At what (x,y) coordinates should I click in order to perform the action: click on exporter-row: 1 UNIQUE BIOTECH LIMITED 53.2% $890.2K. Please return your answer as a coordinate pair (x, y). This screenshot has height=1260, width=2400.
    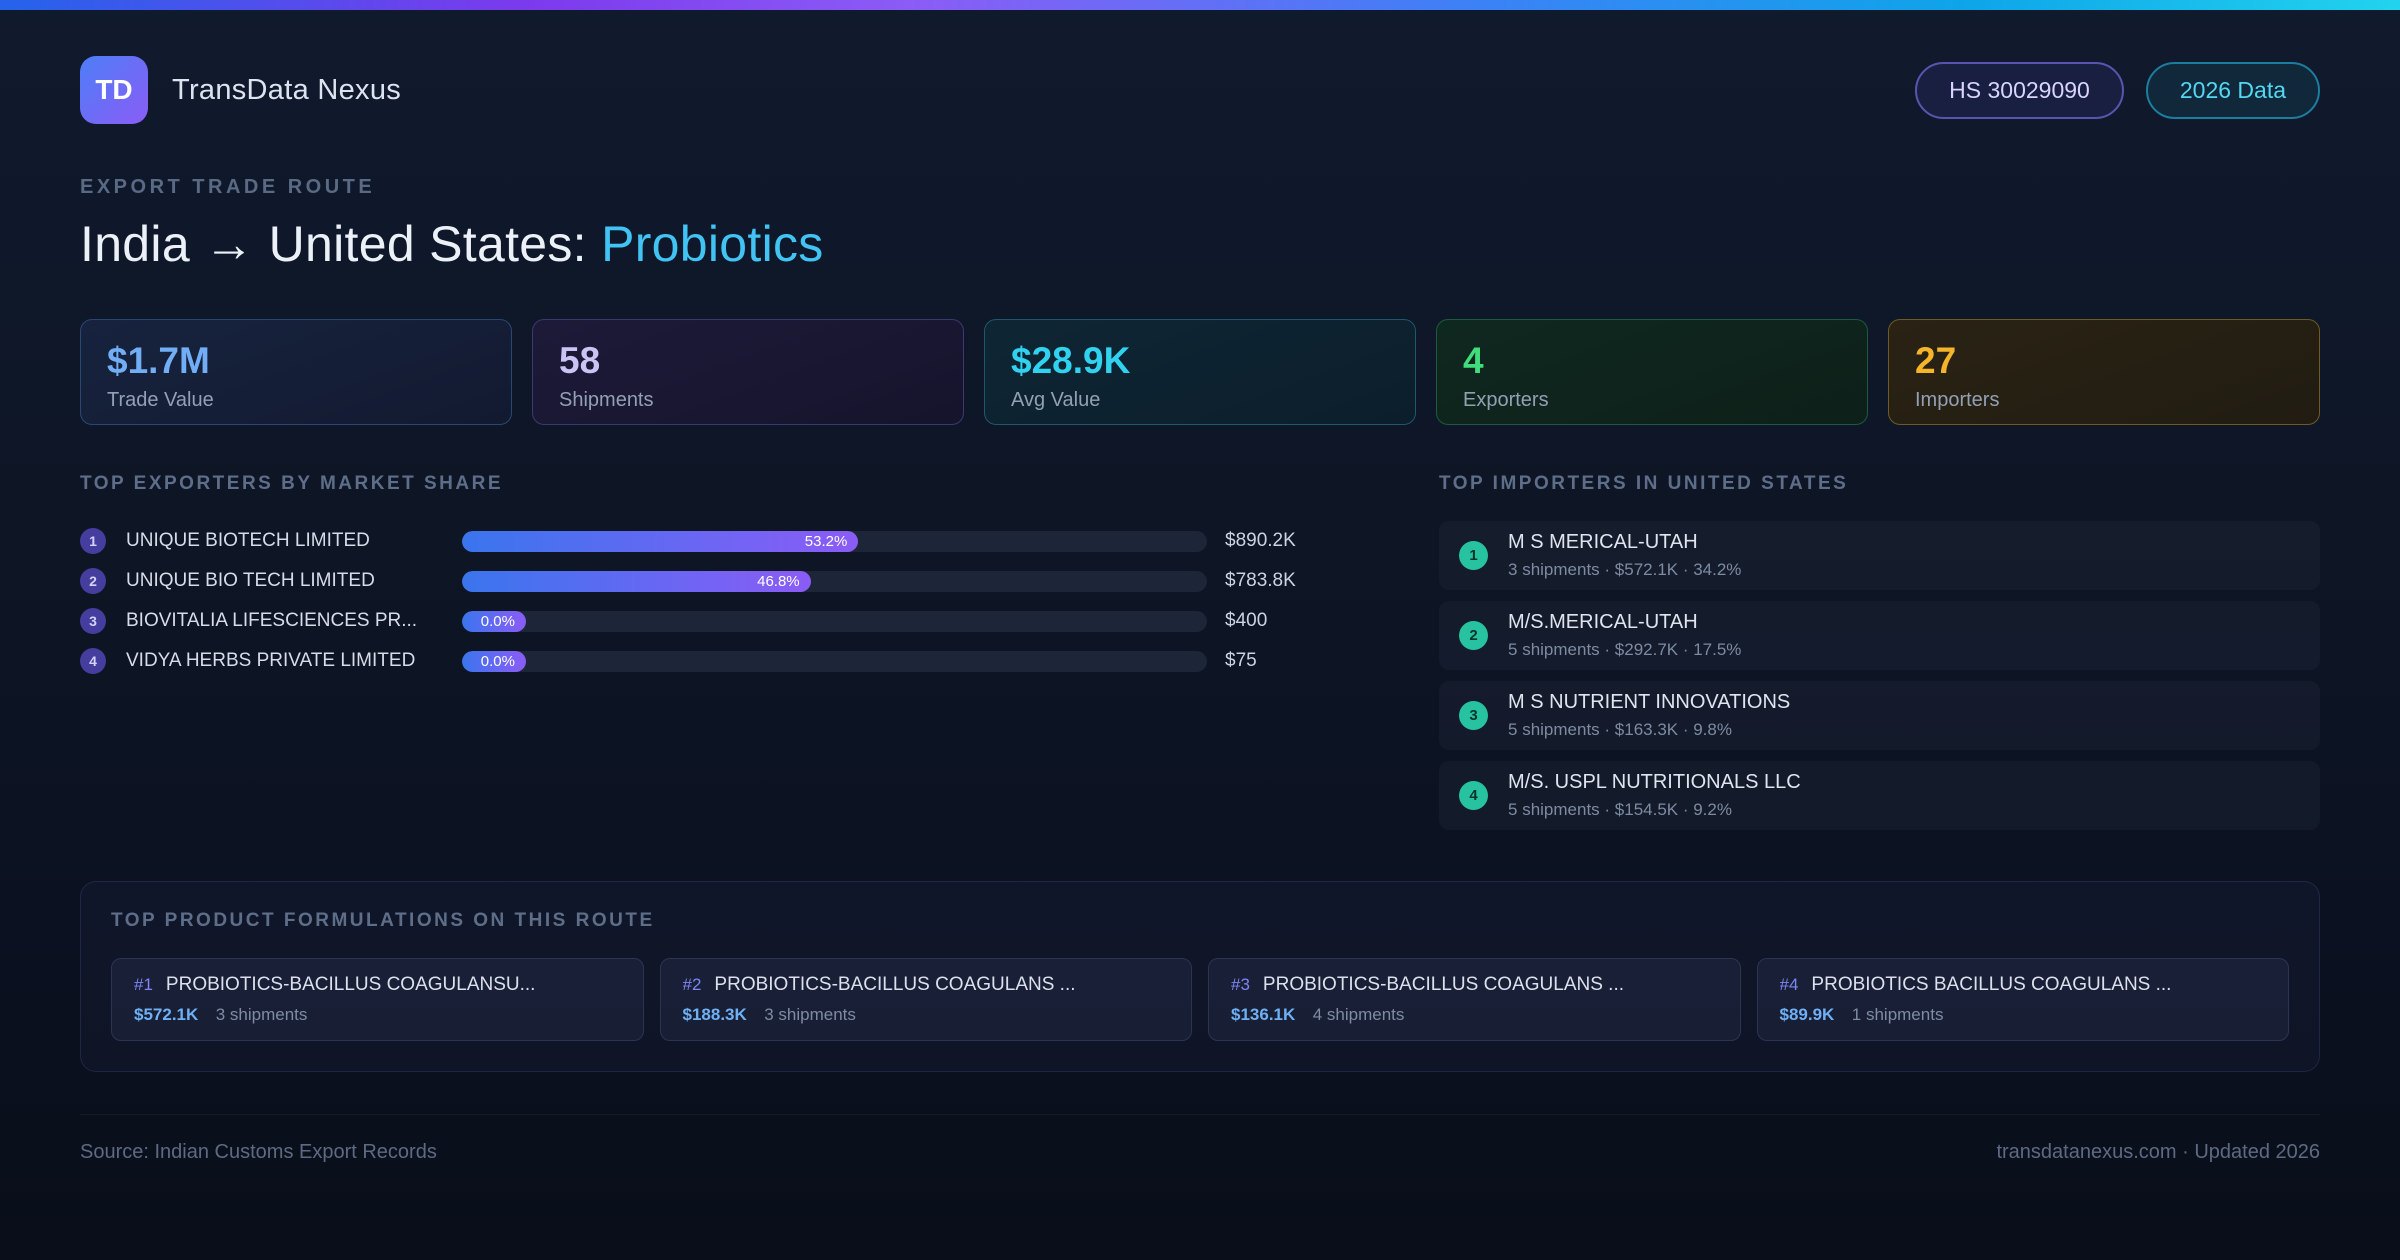
    Looking at the image, I should click on (727, 541).